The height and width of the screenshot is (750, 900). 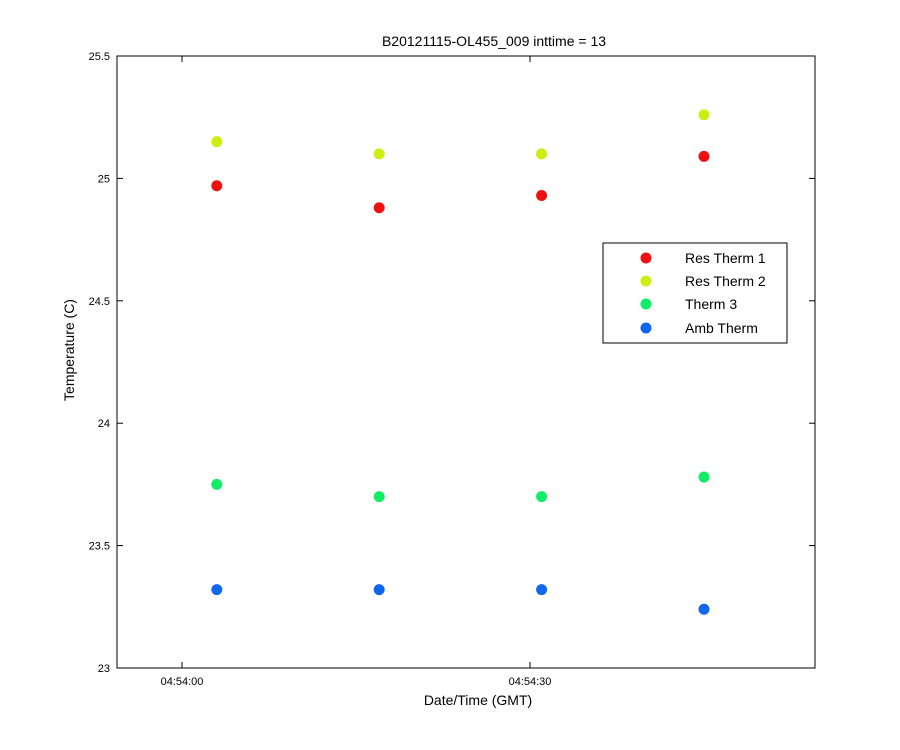 I want to click on y-tick-label: 25, so click(x=104, y=179).